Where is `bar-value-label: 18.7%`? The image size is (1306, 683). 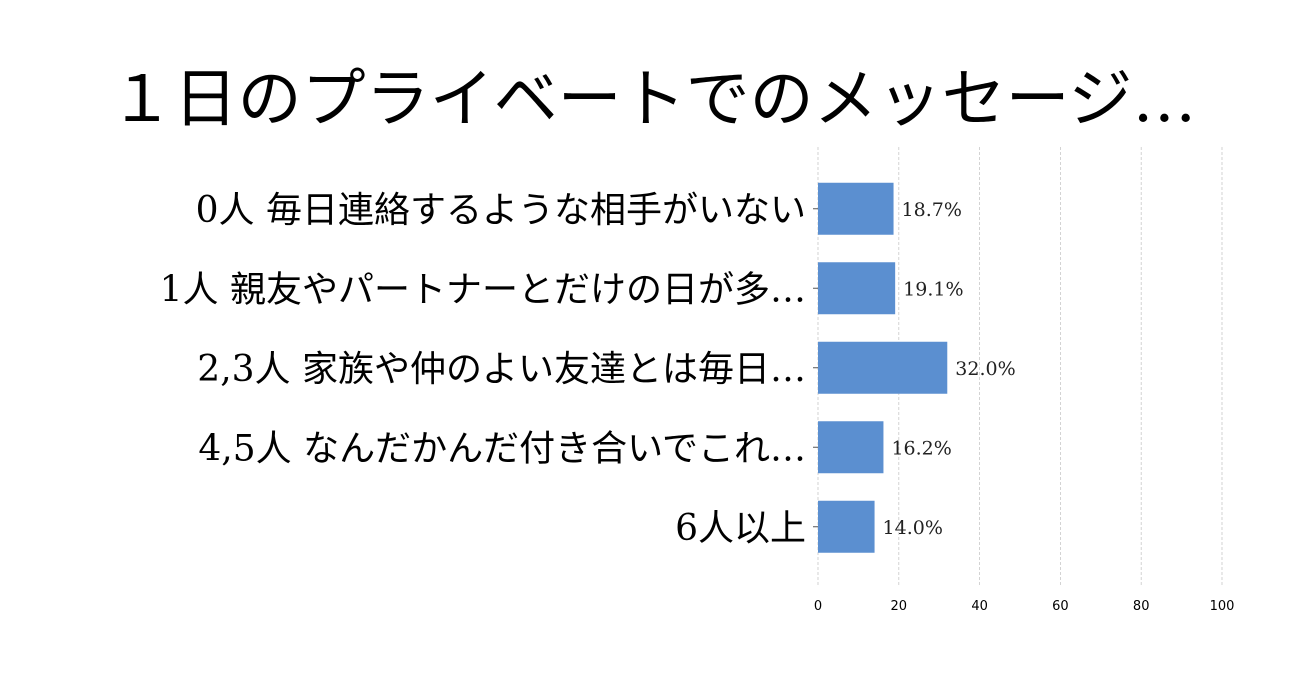
bar-value-label: 18.7% is located at coordinates (932, 210).